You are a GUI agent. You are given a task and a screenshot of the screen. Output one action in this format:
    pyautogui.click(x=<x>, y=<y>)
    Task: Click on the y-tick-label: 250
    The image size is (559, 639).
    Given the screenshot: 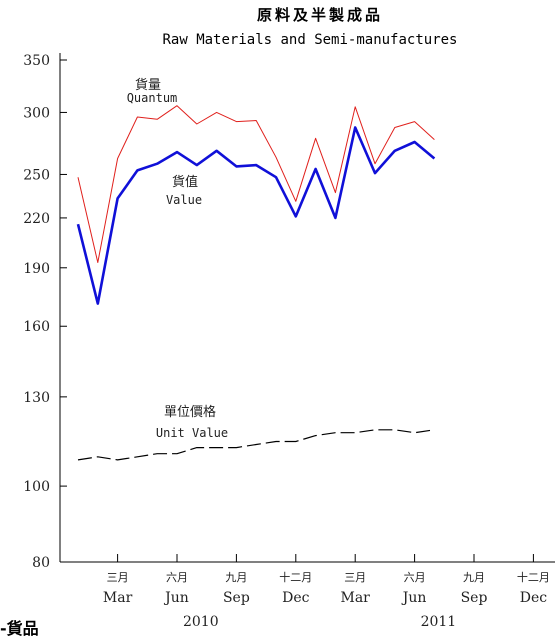 What is the action you would take?
    pyautogui.click(x=36, y=175)
    